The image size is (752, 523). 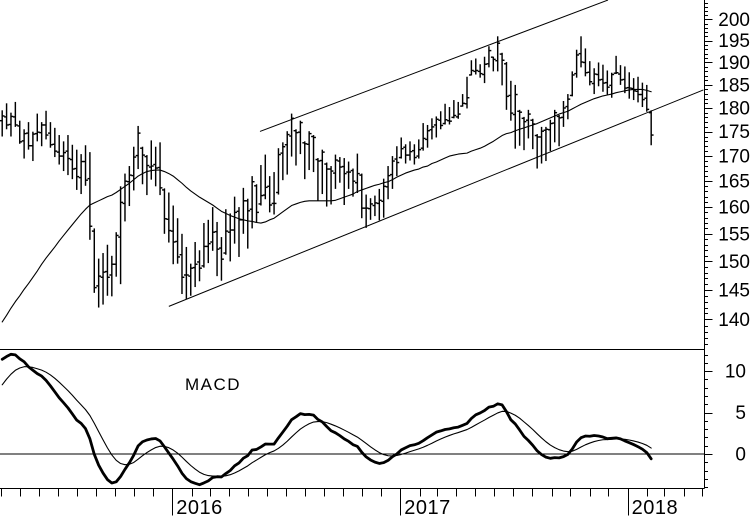 I want to click on price-axis-label: 180, so click(x=734, y=108).